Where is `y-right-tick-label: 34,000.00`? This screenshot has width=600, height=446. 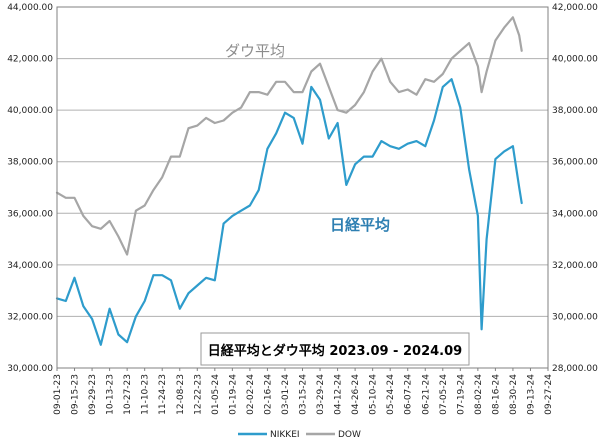
y-right-tick-label: 34,000.00 is located at coordinates (575, 214).